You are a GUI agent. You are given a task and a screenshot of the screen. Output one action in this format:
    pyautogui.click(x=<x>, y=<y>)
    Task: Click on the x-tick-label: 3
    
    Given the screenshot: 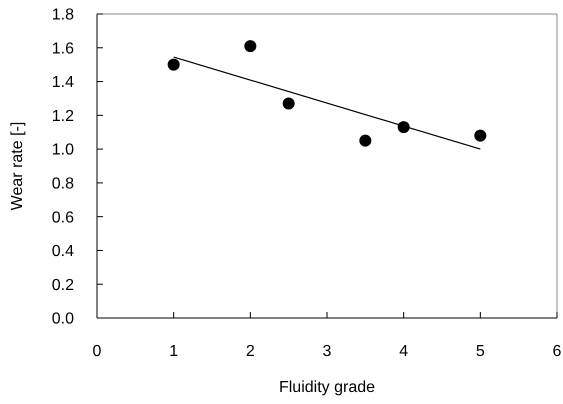 What is the action you would take?
    pyautogui.click(x=327, y=351)
    